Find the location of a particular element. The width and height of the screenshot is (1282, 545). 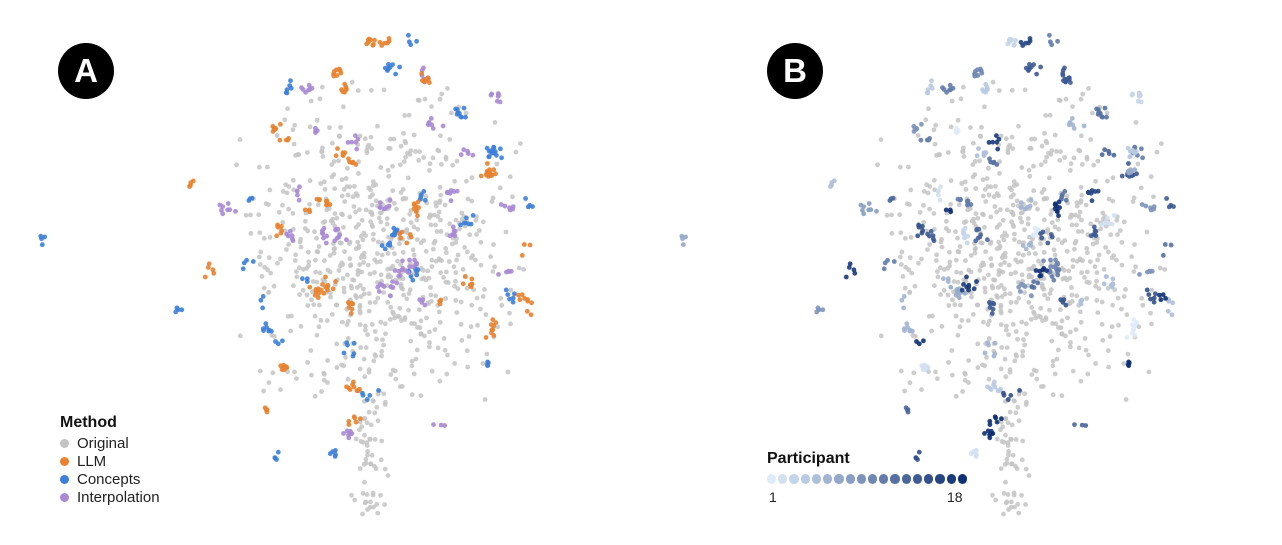

panel-label-a: A is located at coordinates (86, 71).